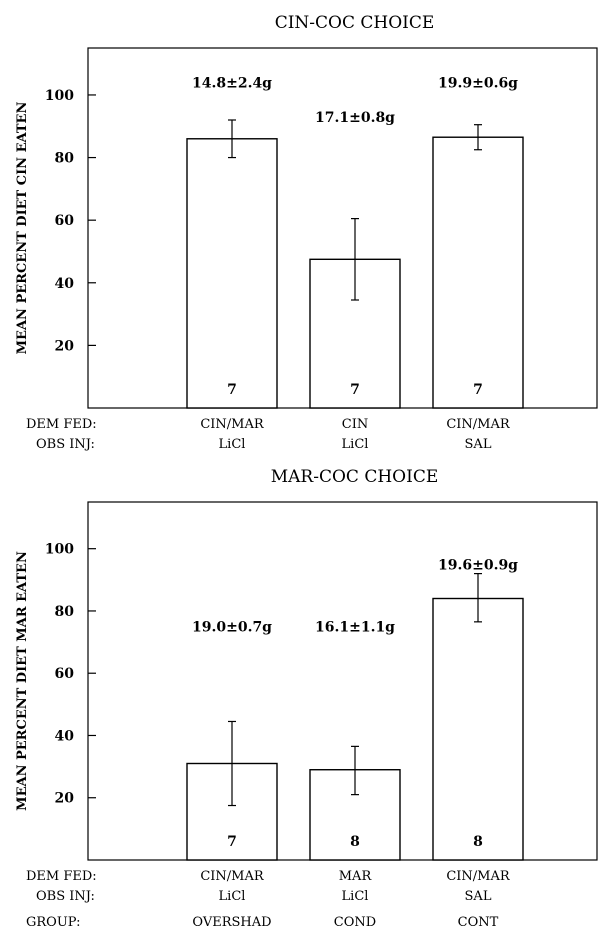 The height and width of the screenshot is (934, 607). I want to click on y-axis-label: MEAN PERCENT DIET MAR EATEN, so click(22, 681).